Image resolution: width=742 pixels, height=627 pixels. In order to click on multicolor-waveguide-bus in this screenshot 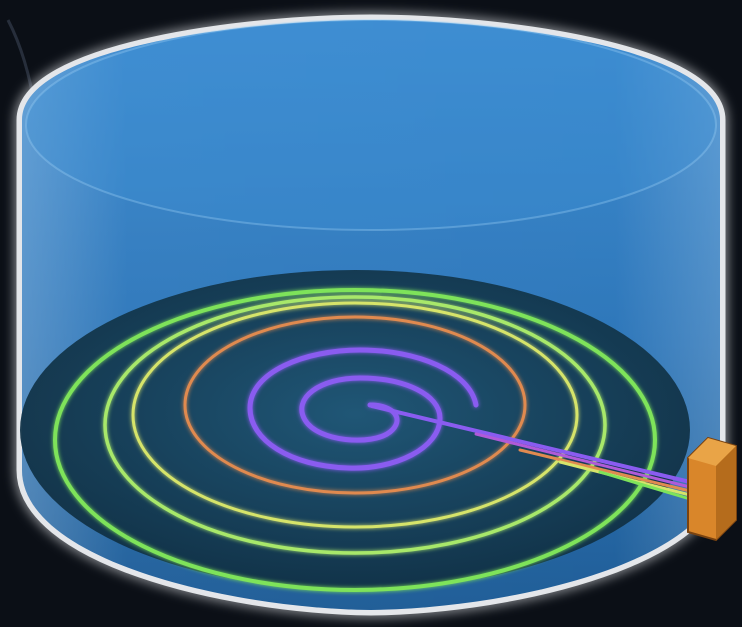, I will do `click(531, 452)`.